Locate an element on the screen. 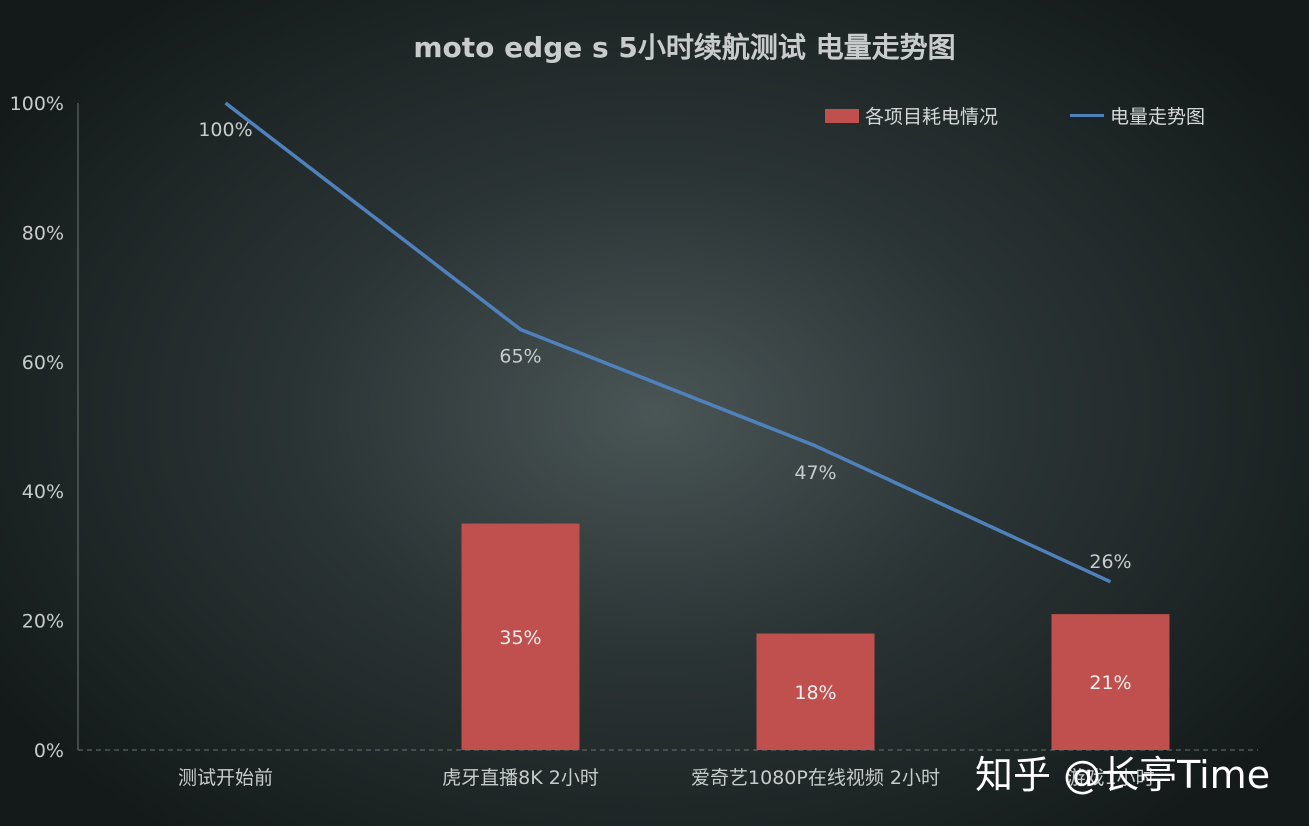 This screenshot has width=1309, height=826. legend-item-bar: 各项目耗电情况 is located at coordinates (911, 115).